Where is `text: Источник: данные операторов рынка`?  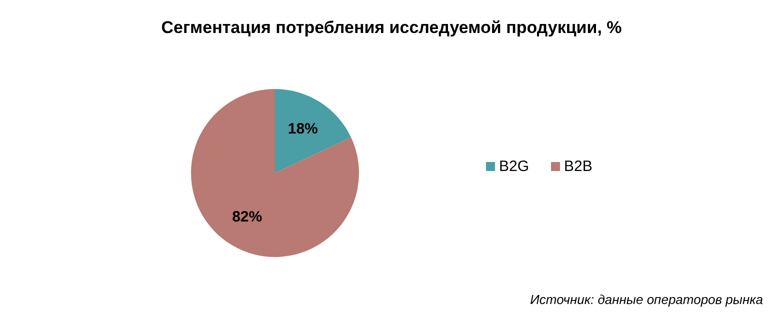 text: Источник: данные операторов рынка is located at coordinates (646, 299).